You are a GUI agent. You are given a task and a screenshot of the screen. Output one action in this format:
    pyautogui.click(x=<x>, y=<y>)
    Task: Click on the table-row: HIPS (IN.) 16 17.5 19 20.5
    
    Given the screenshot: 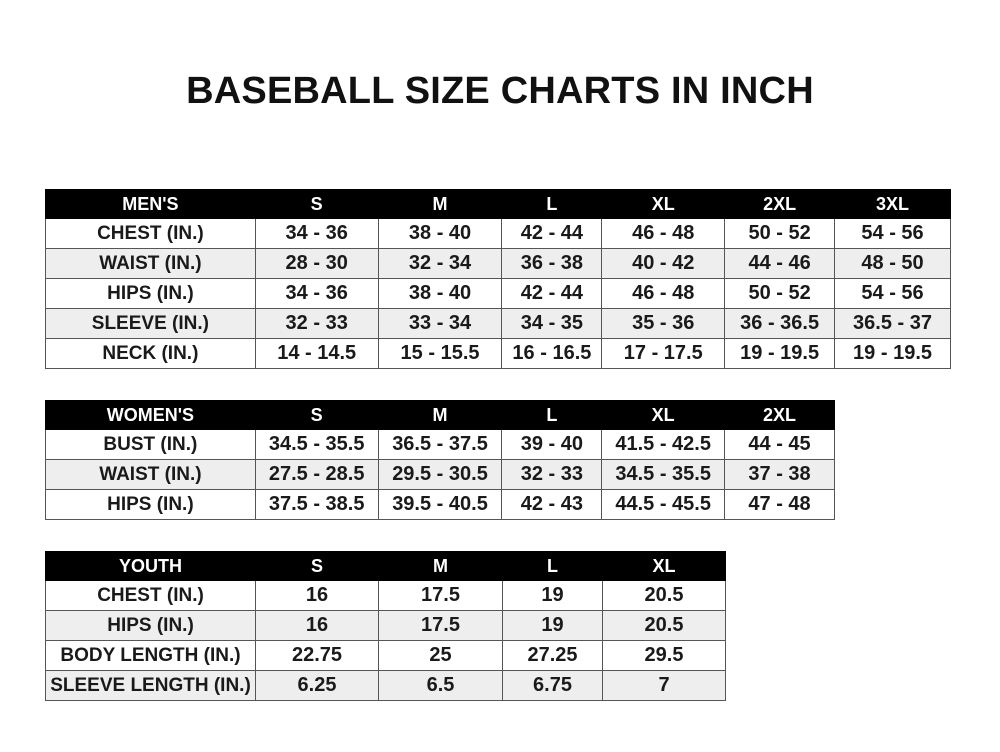 What is the action you would take?
    pyautogui.click(x=385, y=625)
    